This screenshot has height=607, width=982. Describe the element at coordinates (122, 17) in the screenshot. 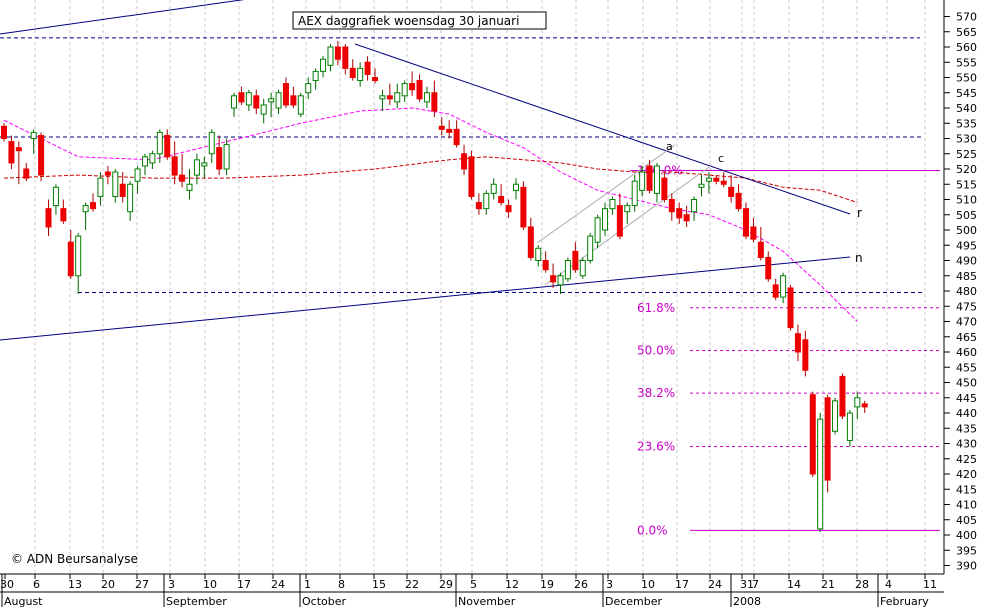

I see `upper-left-trendline` at that location.